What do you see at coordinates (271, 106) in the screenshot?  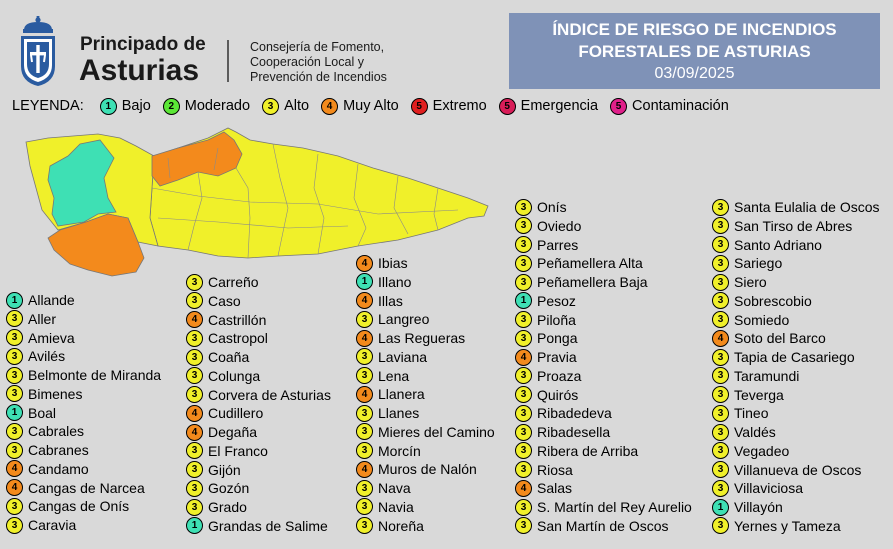 I see `legend-badge: 3` at bounding box center [271, 106].